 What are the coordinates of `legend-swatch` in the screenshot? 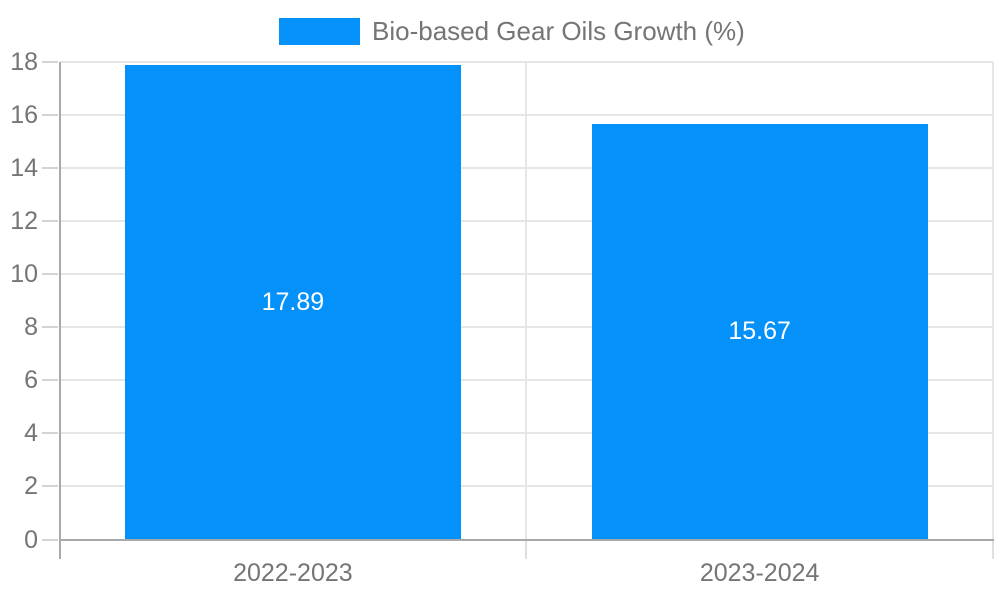 It's located at (319, 31).